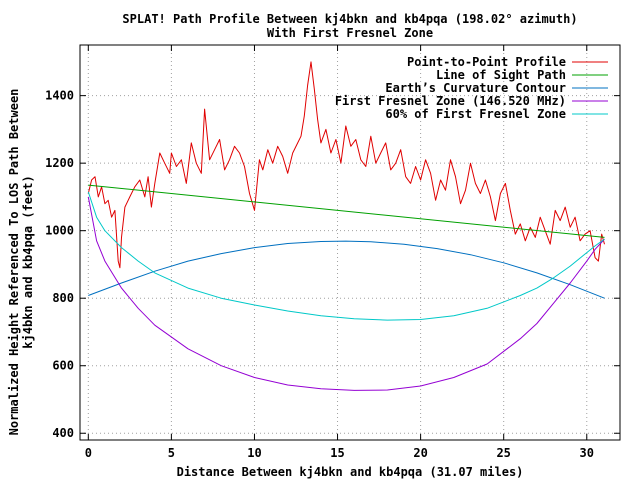  Describe the element at coordinates (63, 433) in the screenshot. I see `y-tick-label: 400` at that location.